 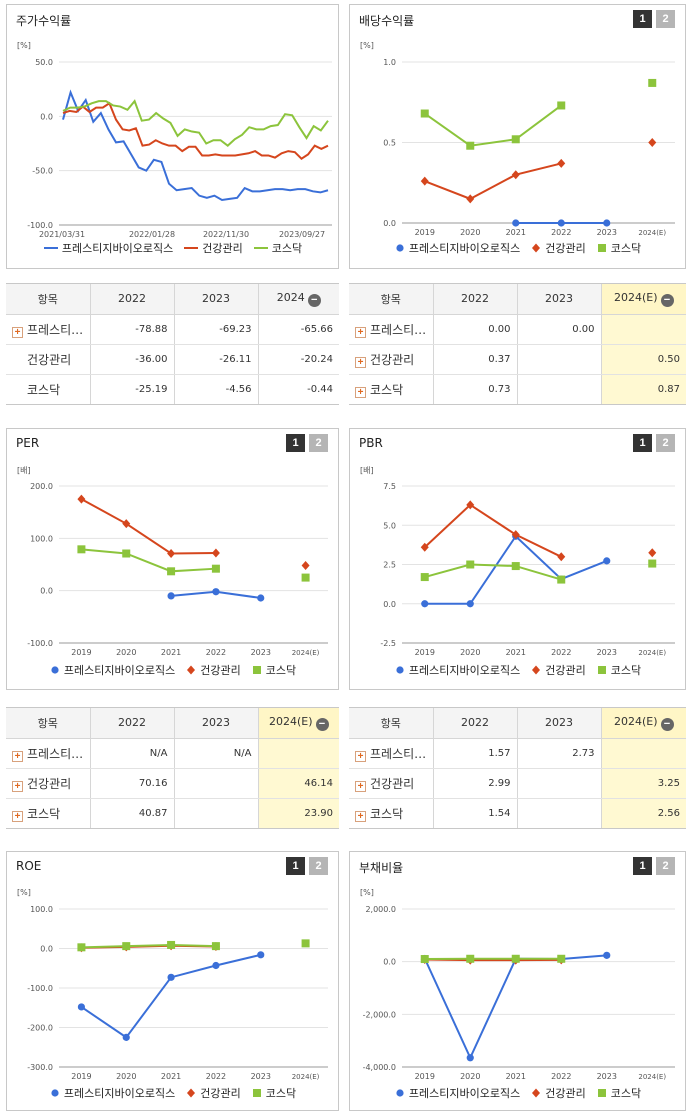 I want to click on row-name: 코스닥, so click(x=44, y=389).